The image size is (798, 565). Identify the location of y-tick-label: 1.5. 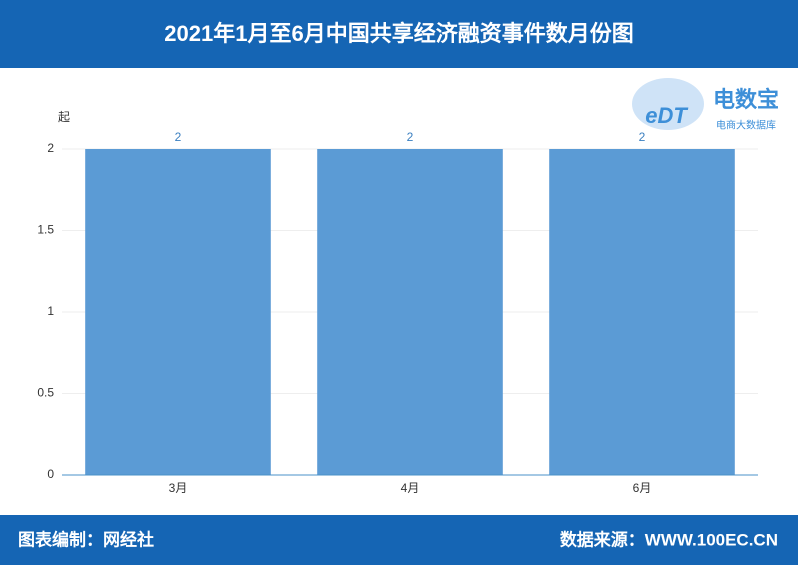
(45, 230).